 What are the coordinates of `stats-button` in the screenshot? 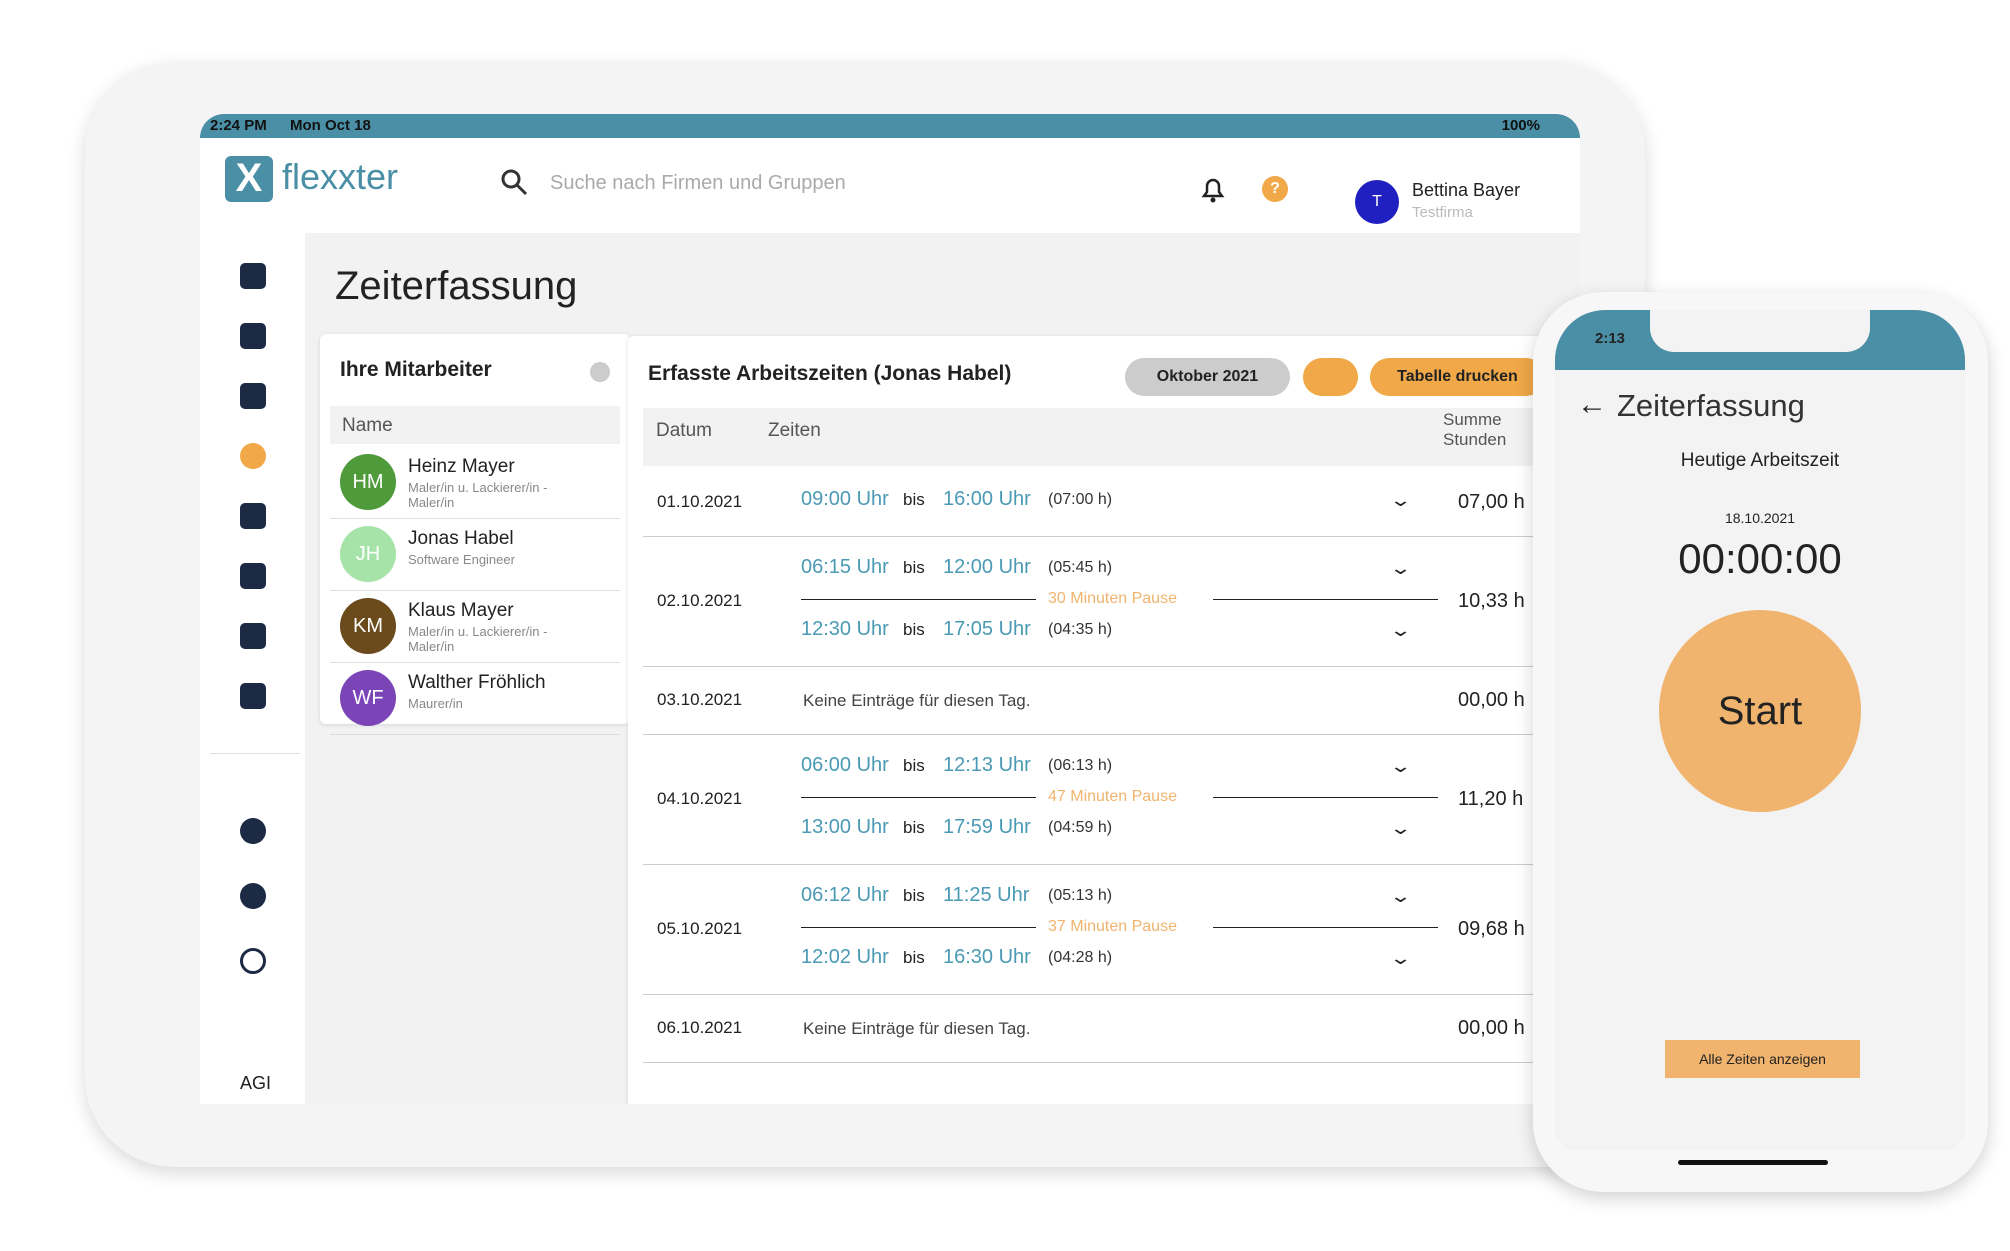 It's located at (1330, 377).